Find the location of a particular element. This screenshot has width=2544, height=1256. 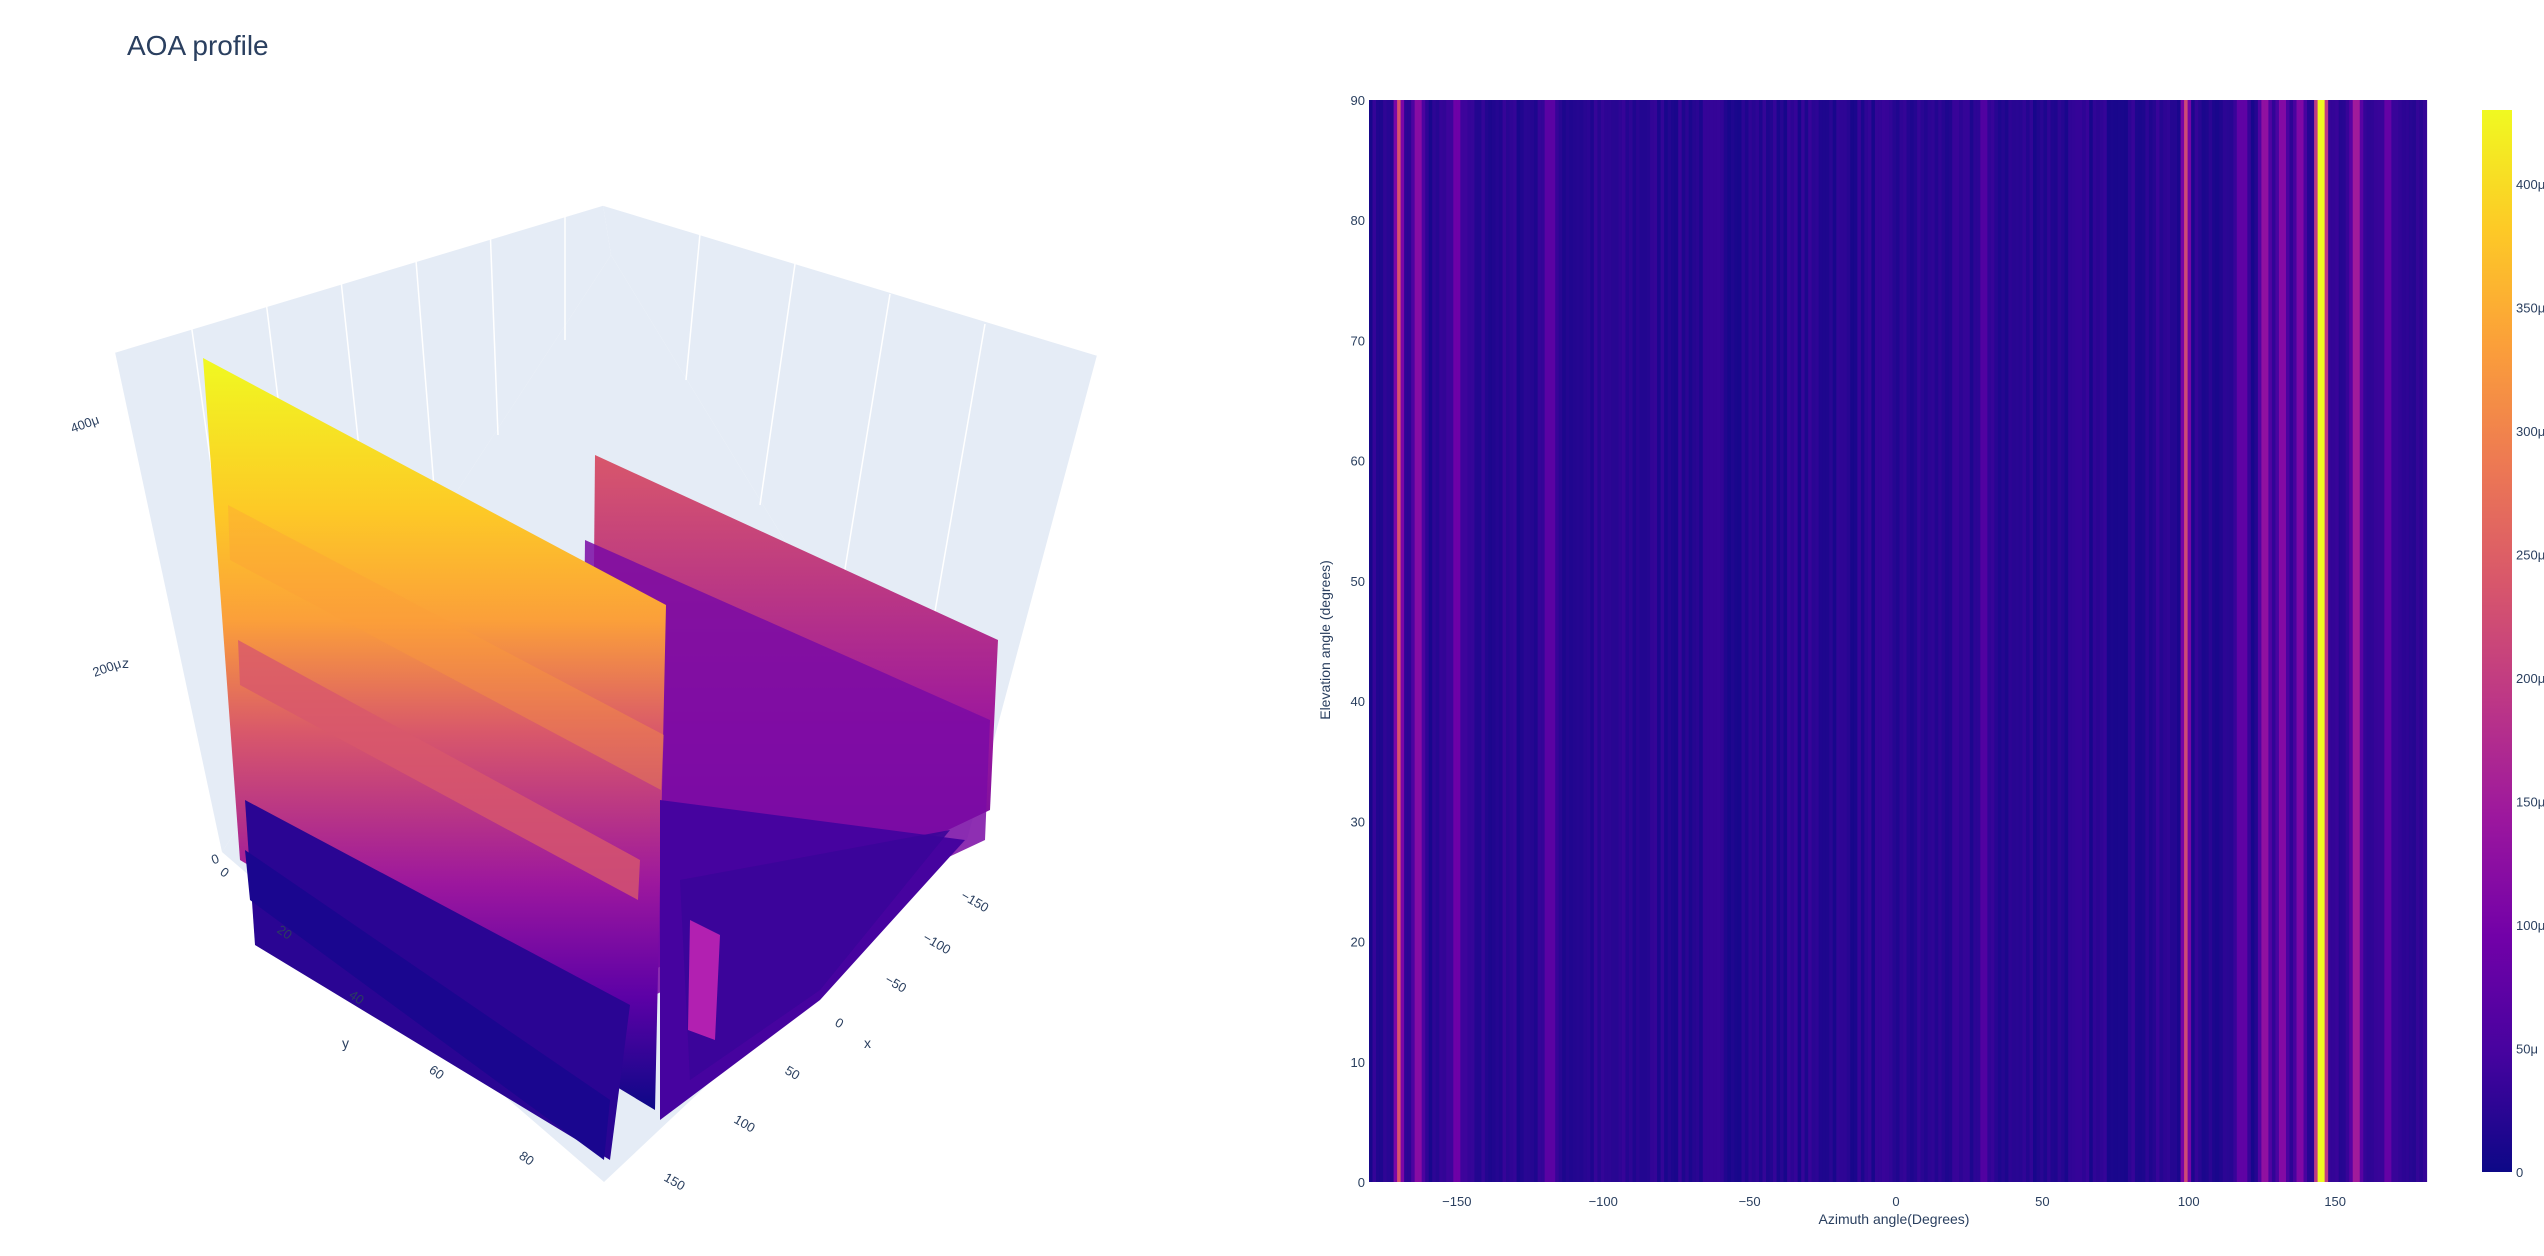

heatmap-x-ticks: −150 −100 −50 0 50 100 150 is located at coordinates (1894, 1201).